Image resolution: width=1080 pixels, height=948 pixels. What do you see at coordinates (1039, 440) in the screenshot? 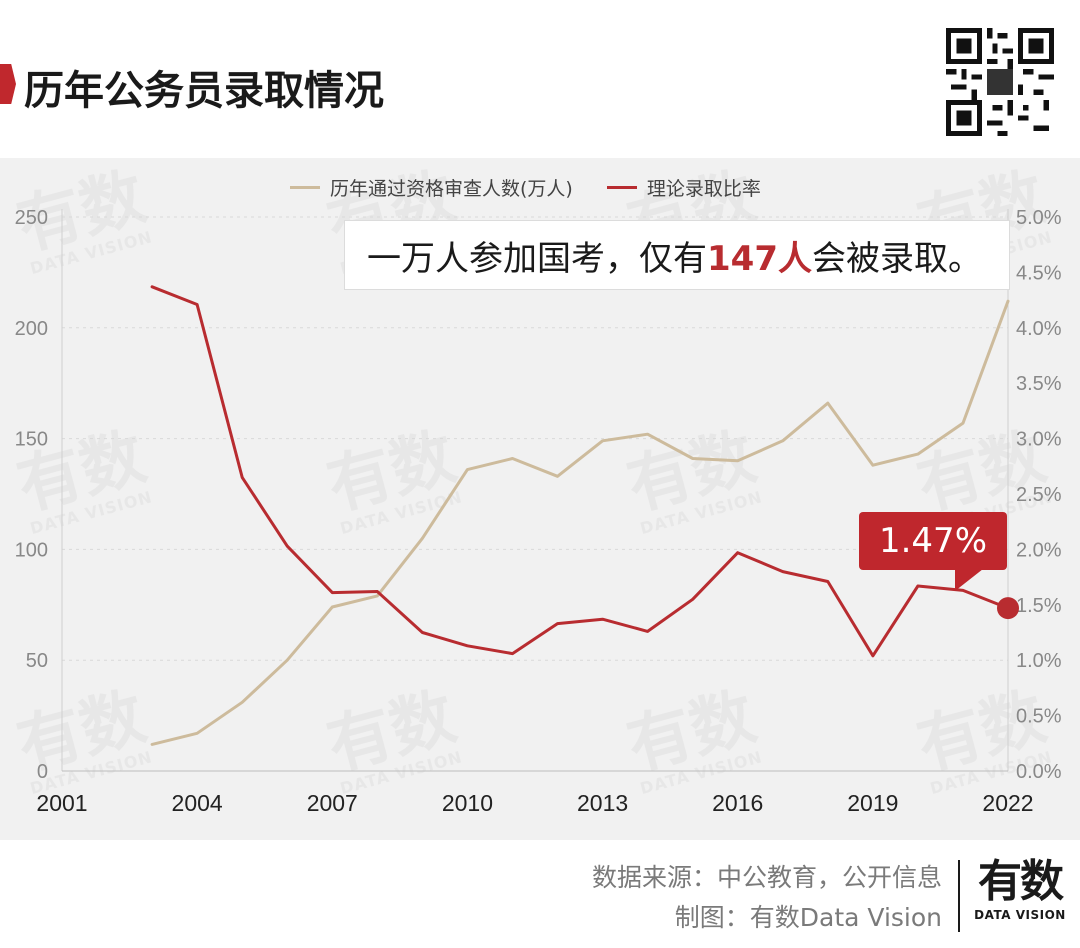
I see `y-right-tick-label: 3.0%` at bounding box center [1039, 440].